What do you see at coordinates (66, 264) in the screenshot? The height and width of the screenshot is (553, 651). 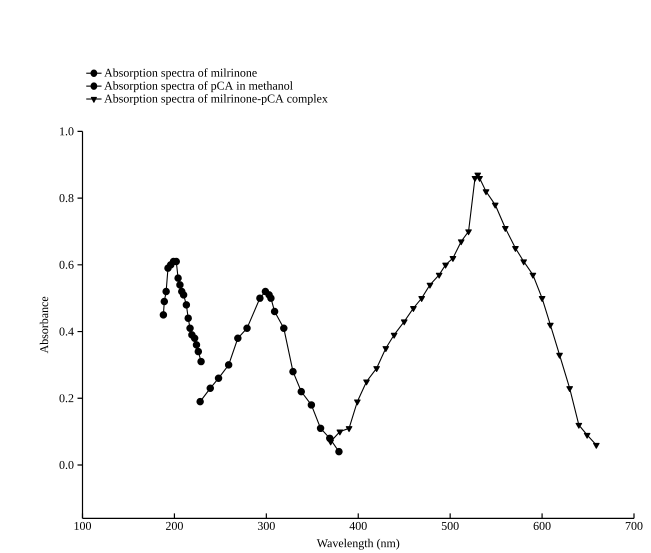 I see `y-tick-label: 0.6` at bounding box center [66, 264].